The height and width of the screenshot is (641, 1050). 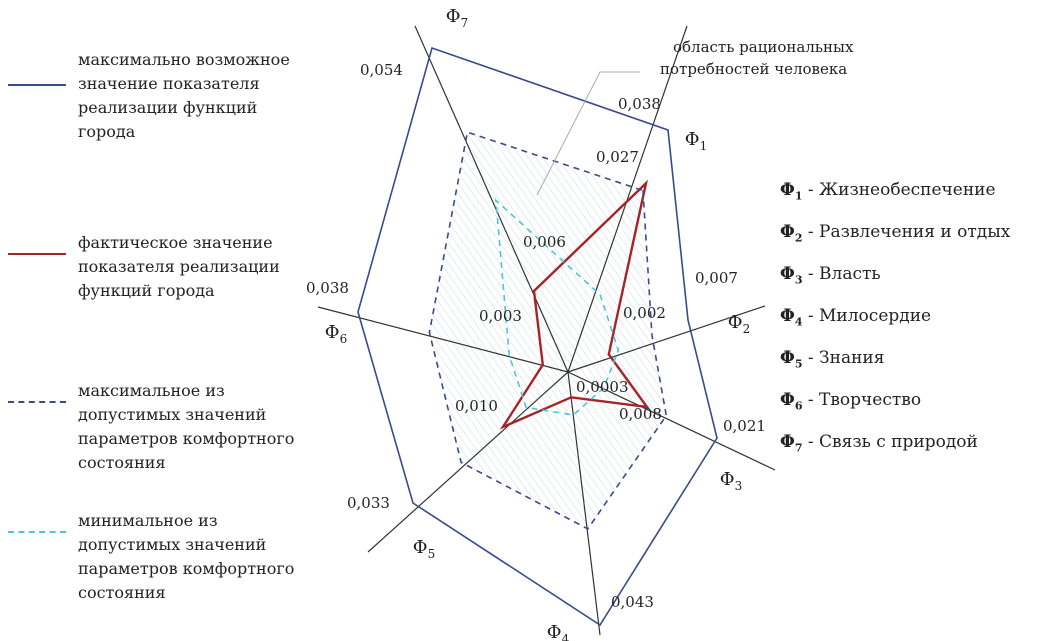 What do you see at coordinates (739, 324) in the screenshot?
I see `axis-label-2: Φ2` at bounding box center [739, 324].